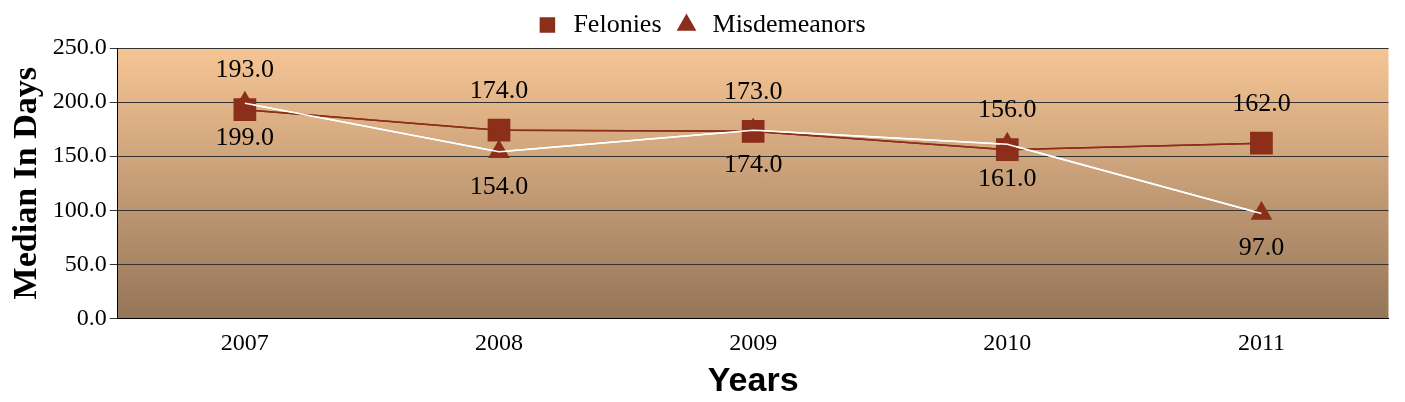 This screenshot has width=1405, height=402. I want to click on x-tick-label: 2009, so click(753, 342).